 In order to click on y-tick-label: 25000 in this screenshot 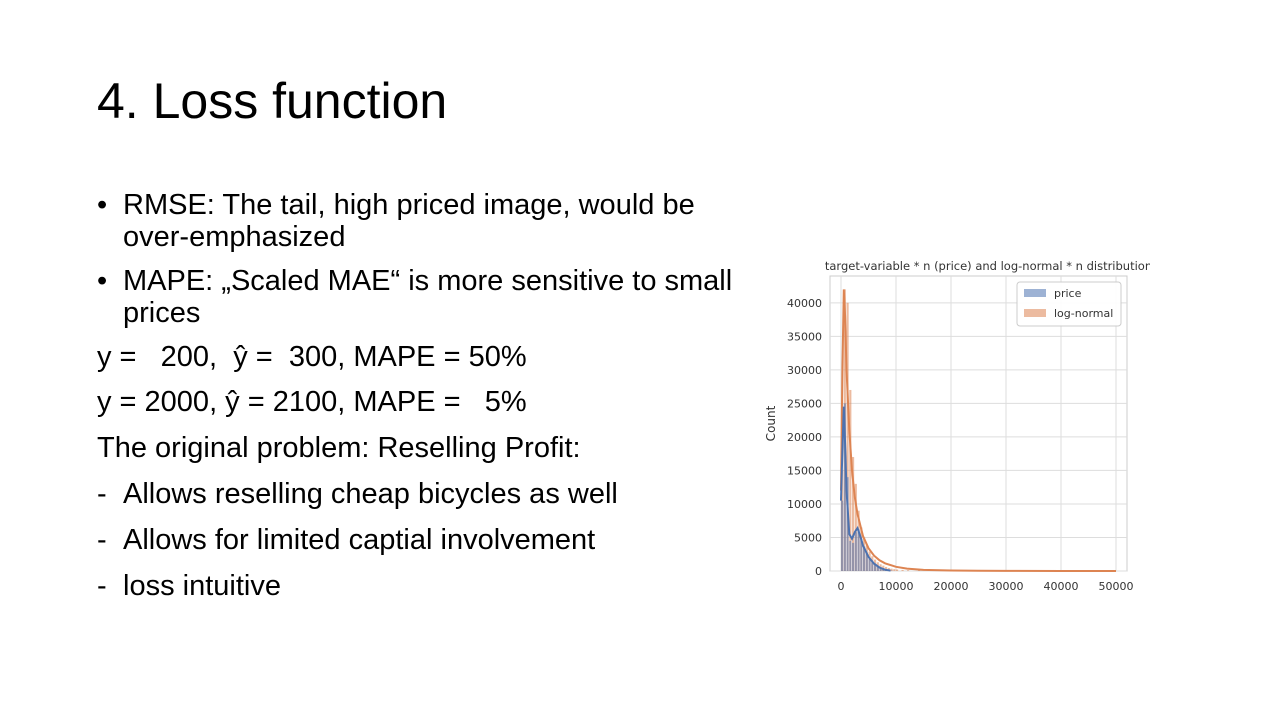, I will do `click(804, 403)`.